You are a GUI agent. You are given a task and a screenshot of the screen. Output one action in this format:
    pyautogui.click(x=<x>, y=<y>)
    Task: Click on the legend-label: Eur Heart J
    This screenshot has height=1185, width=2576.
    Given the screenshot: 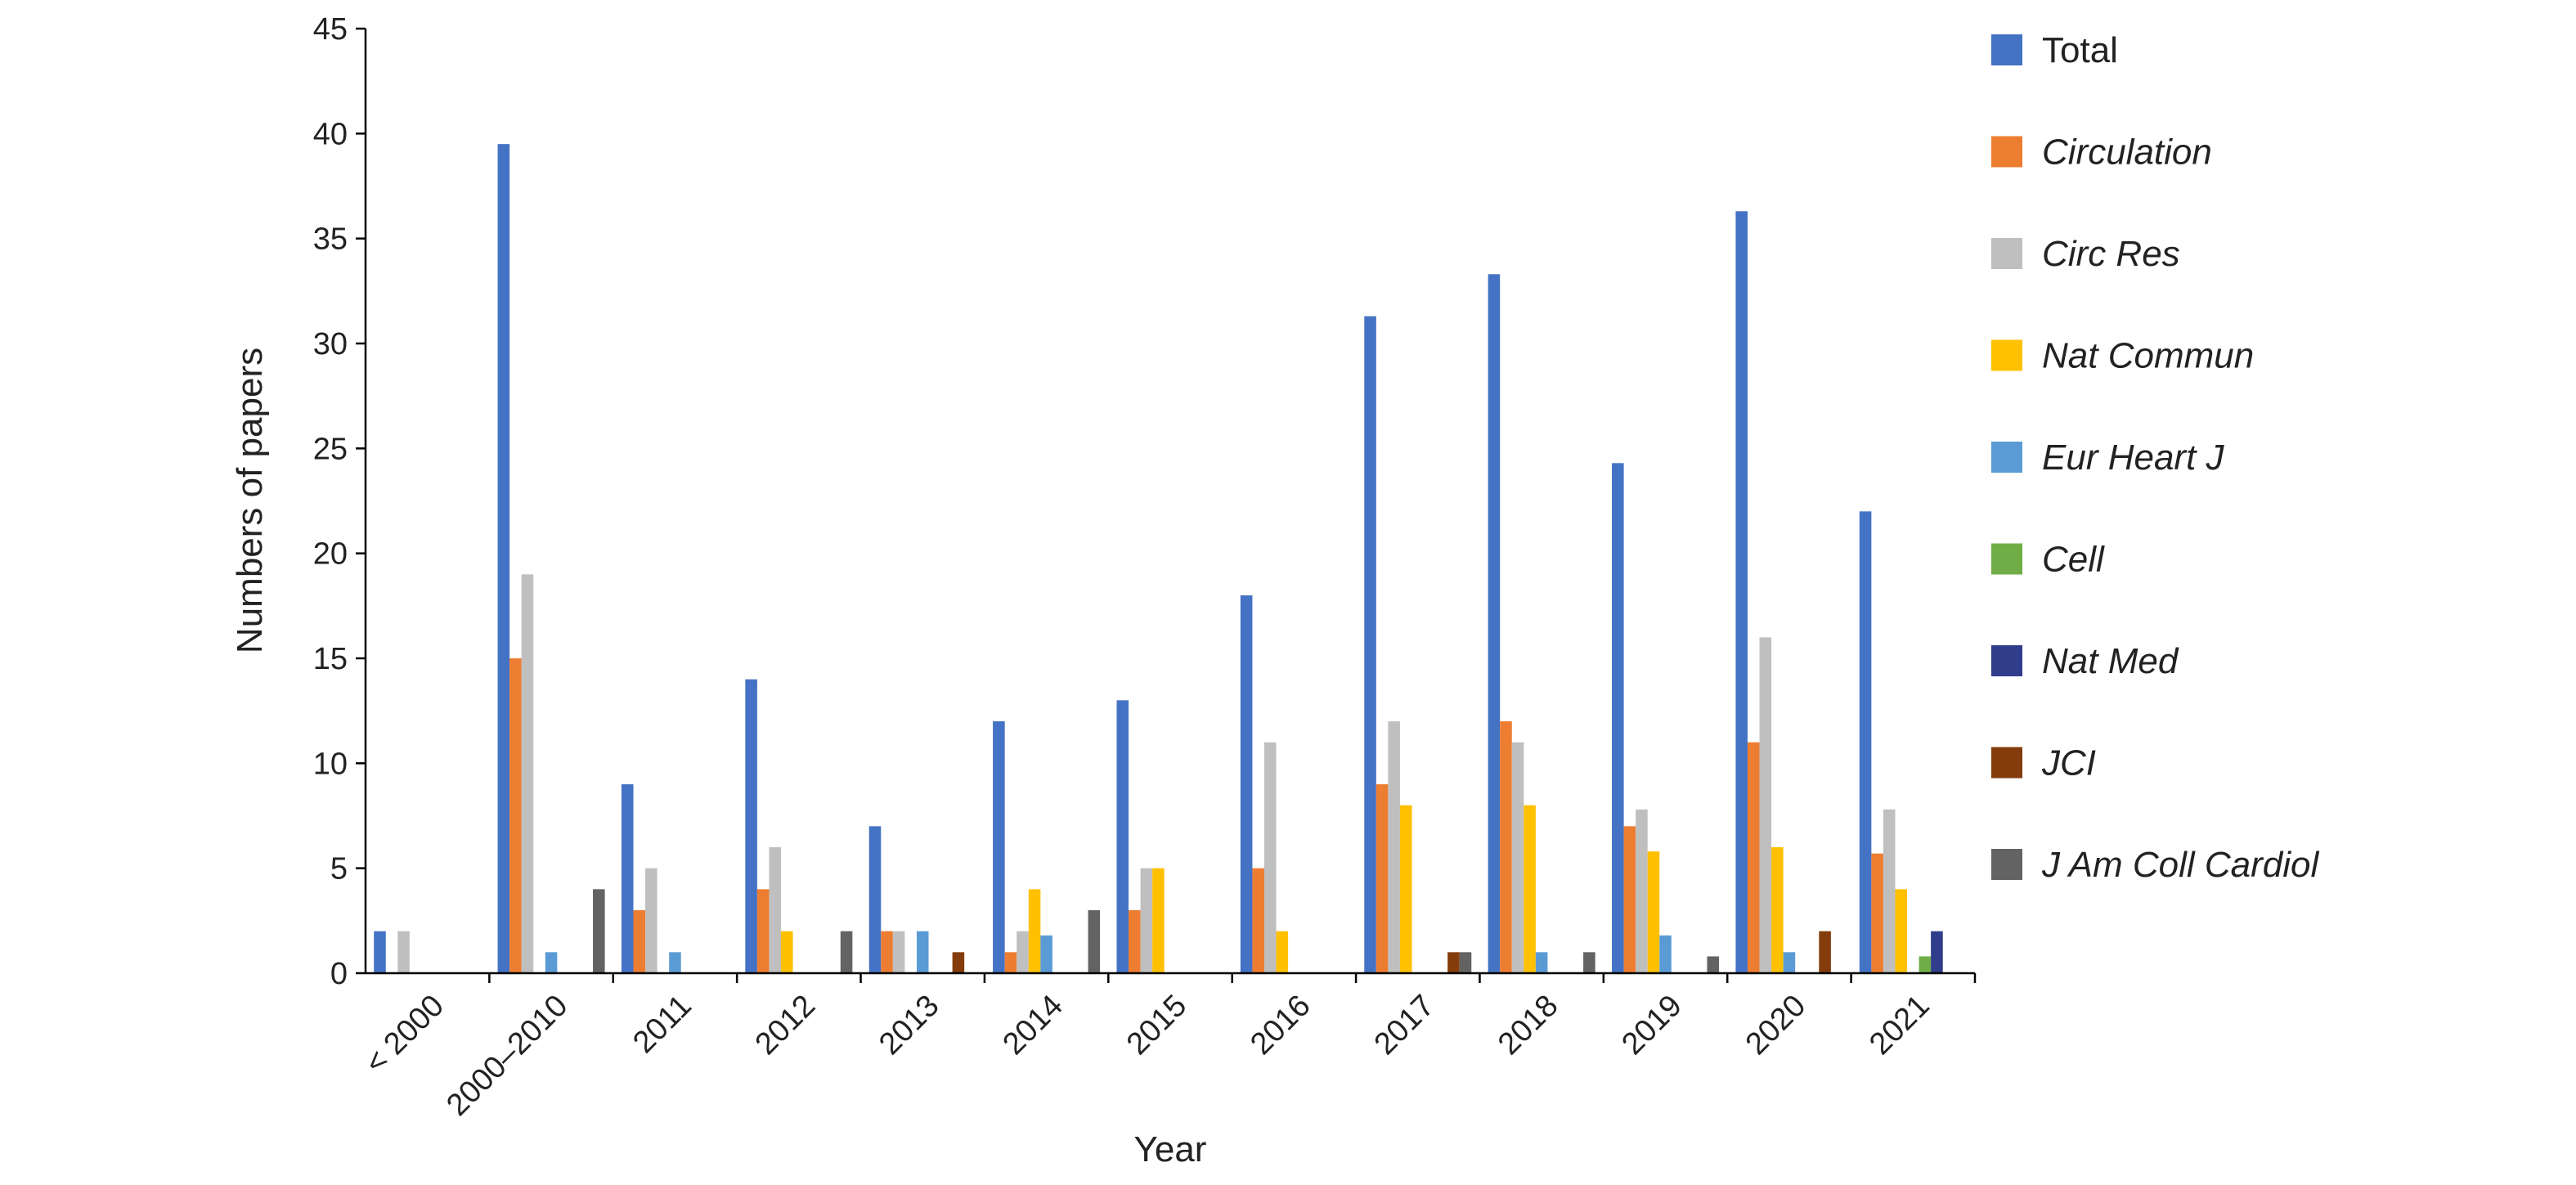 What is the action you would take?
    pyautogui.click(x=2133, y=458)
    